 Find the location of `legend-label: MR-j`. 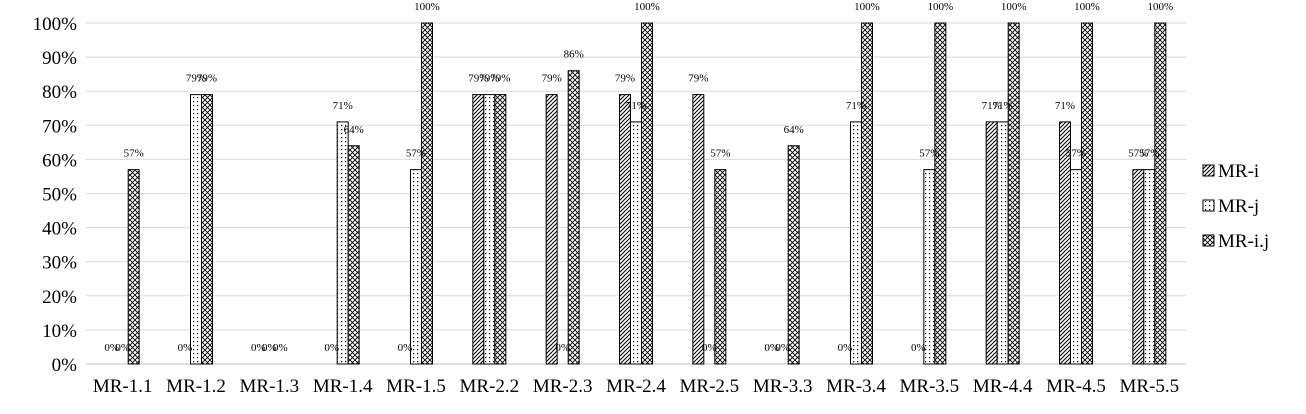

legend-label: MR-j is located at coordinates (1238, 206).